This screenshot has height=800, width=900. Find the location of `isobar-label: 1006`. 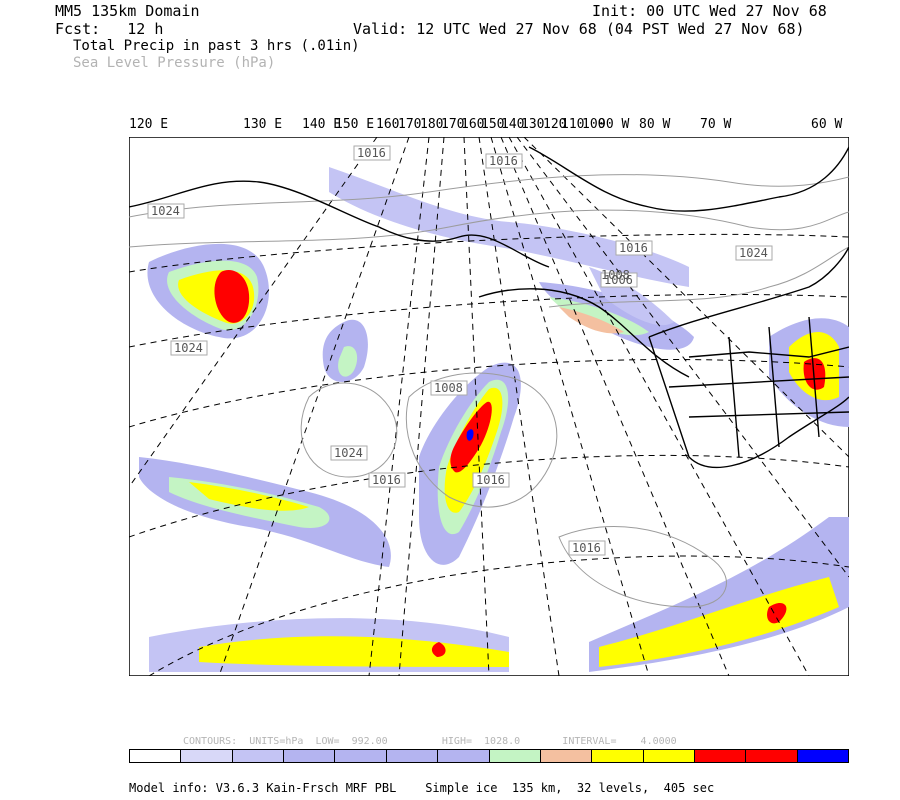

isobar-label: 1006 is located at coordinates (618, 280).